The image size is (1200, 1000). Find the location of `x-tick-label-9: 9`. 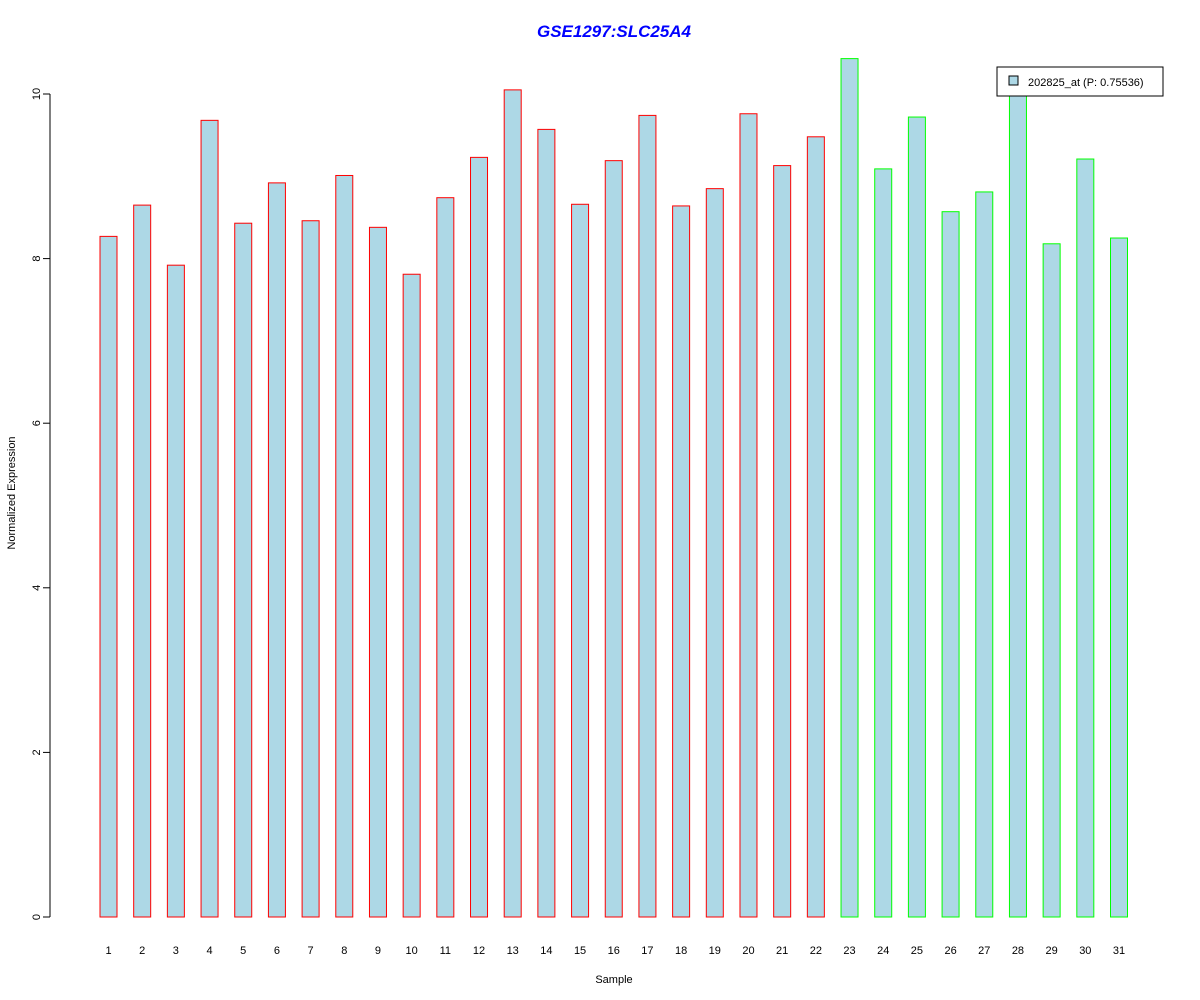

x-tick-label-9: 9 is located at coordinates (378, 951).